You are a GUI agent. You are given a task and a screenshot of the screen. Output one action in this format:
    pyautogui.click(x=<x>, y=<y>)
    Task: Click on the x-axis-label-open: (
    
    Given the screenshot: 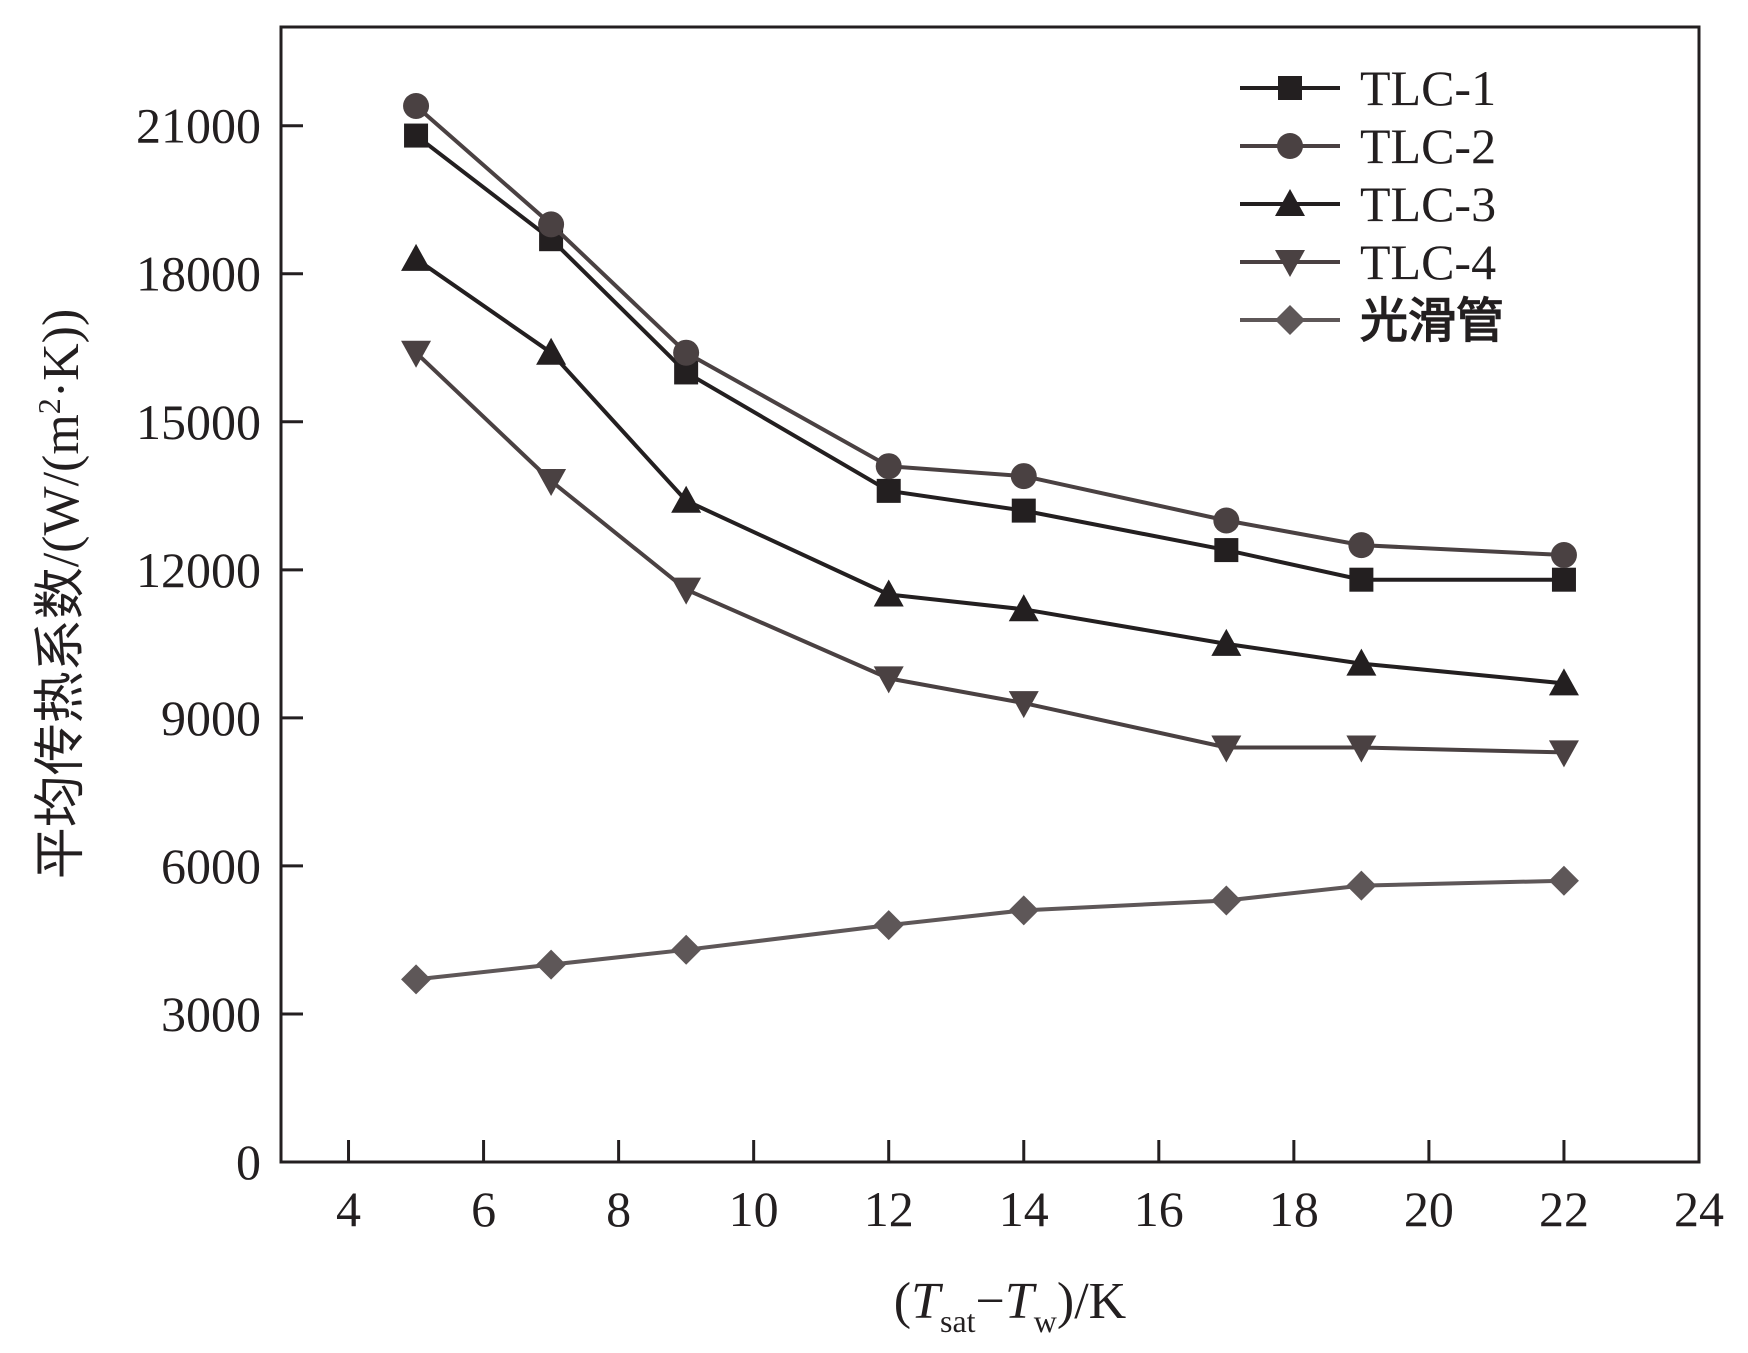 What is the action you would take?
    pyautogui.click(x=902, y=1301)
    